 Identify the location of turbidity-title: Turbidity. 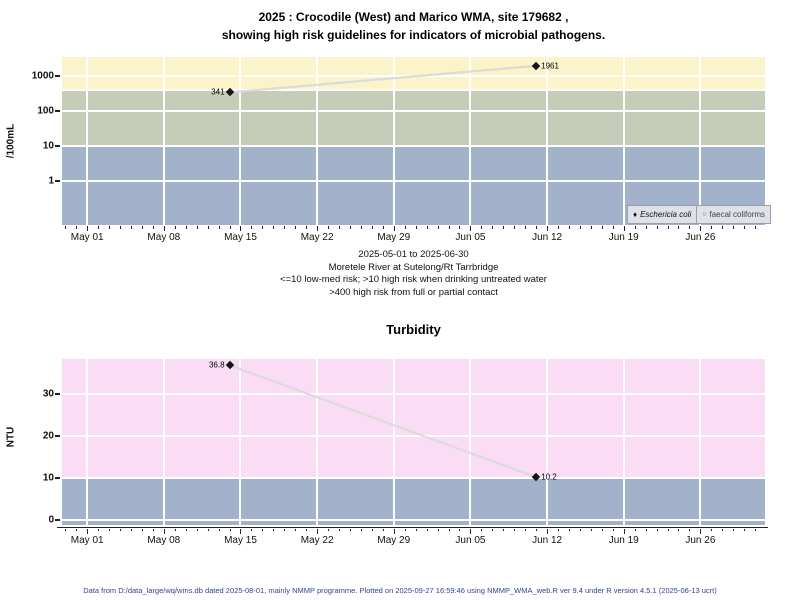
(413, 329).